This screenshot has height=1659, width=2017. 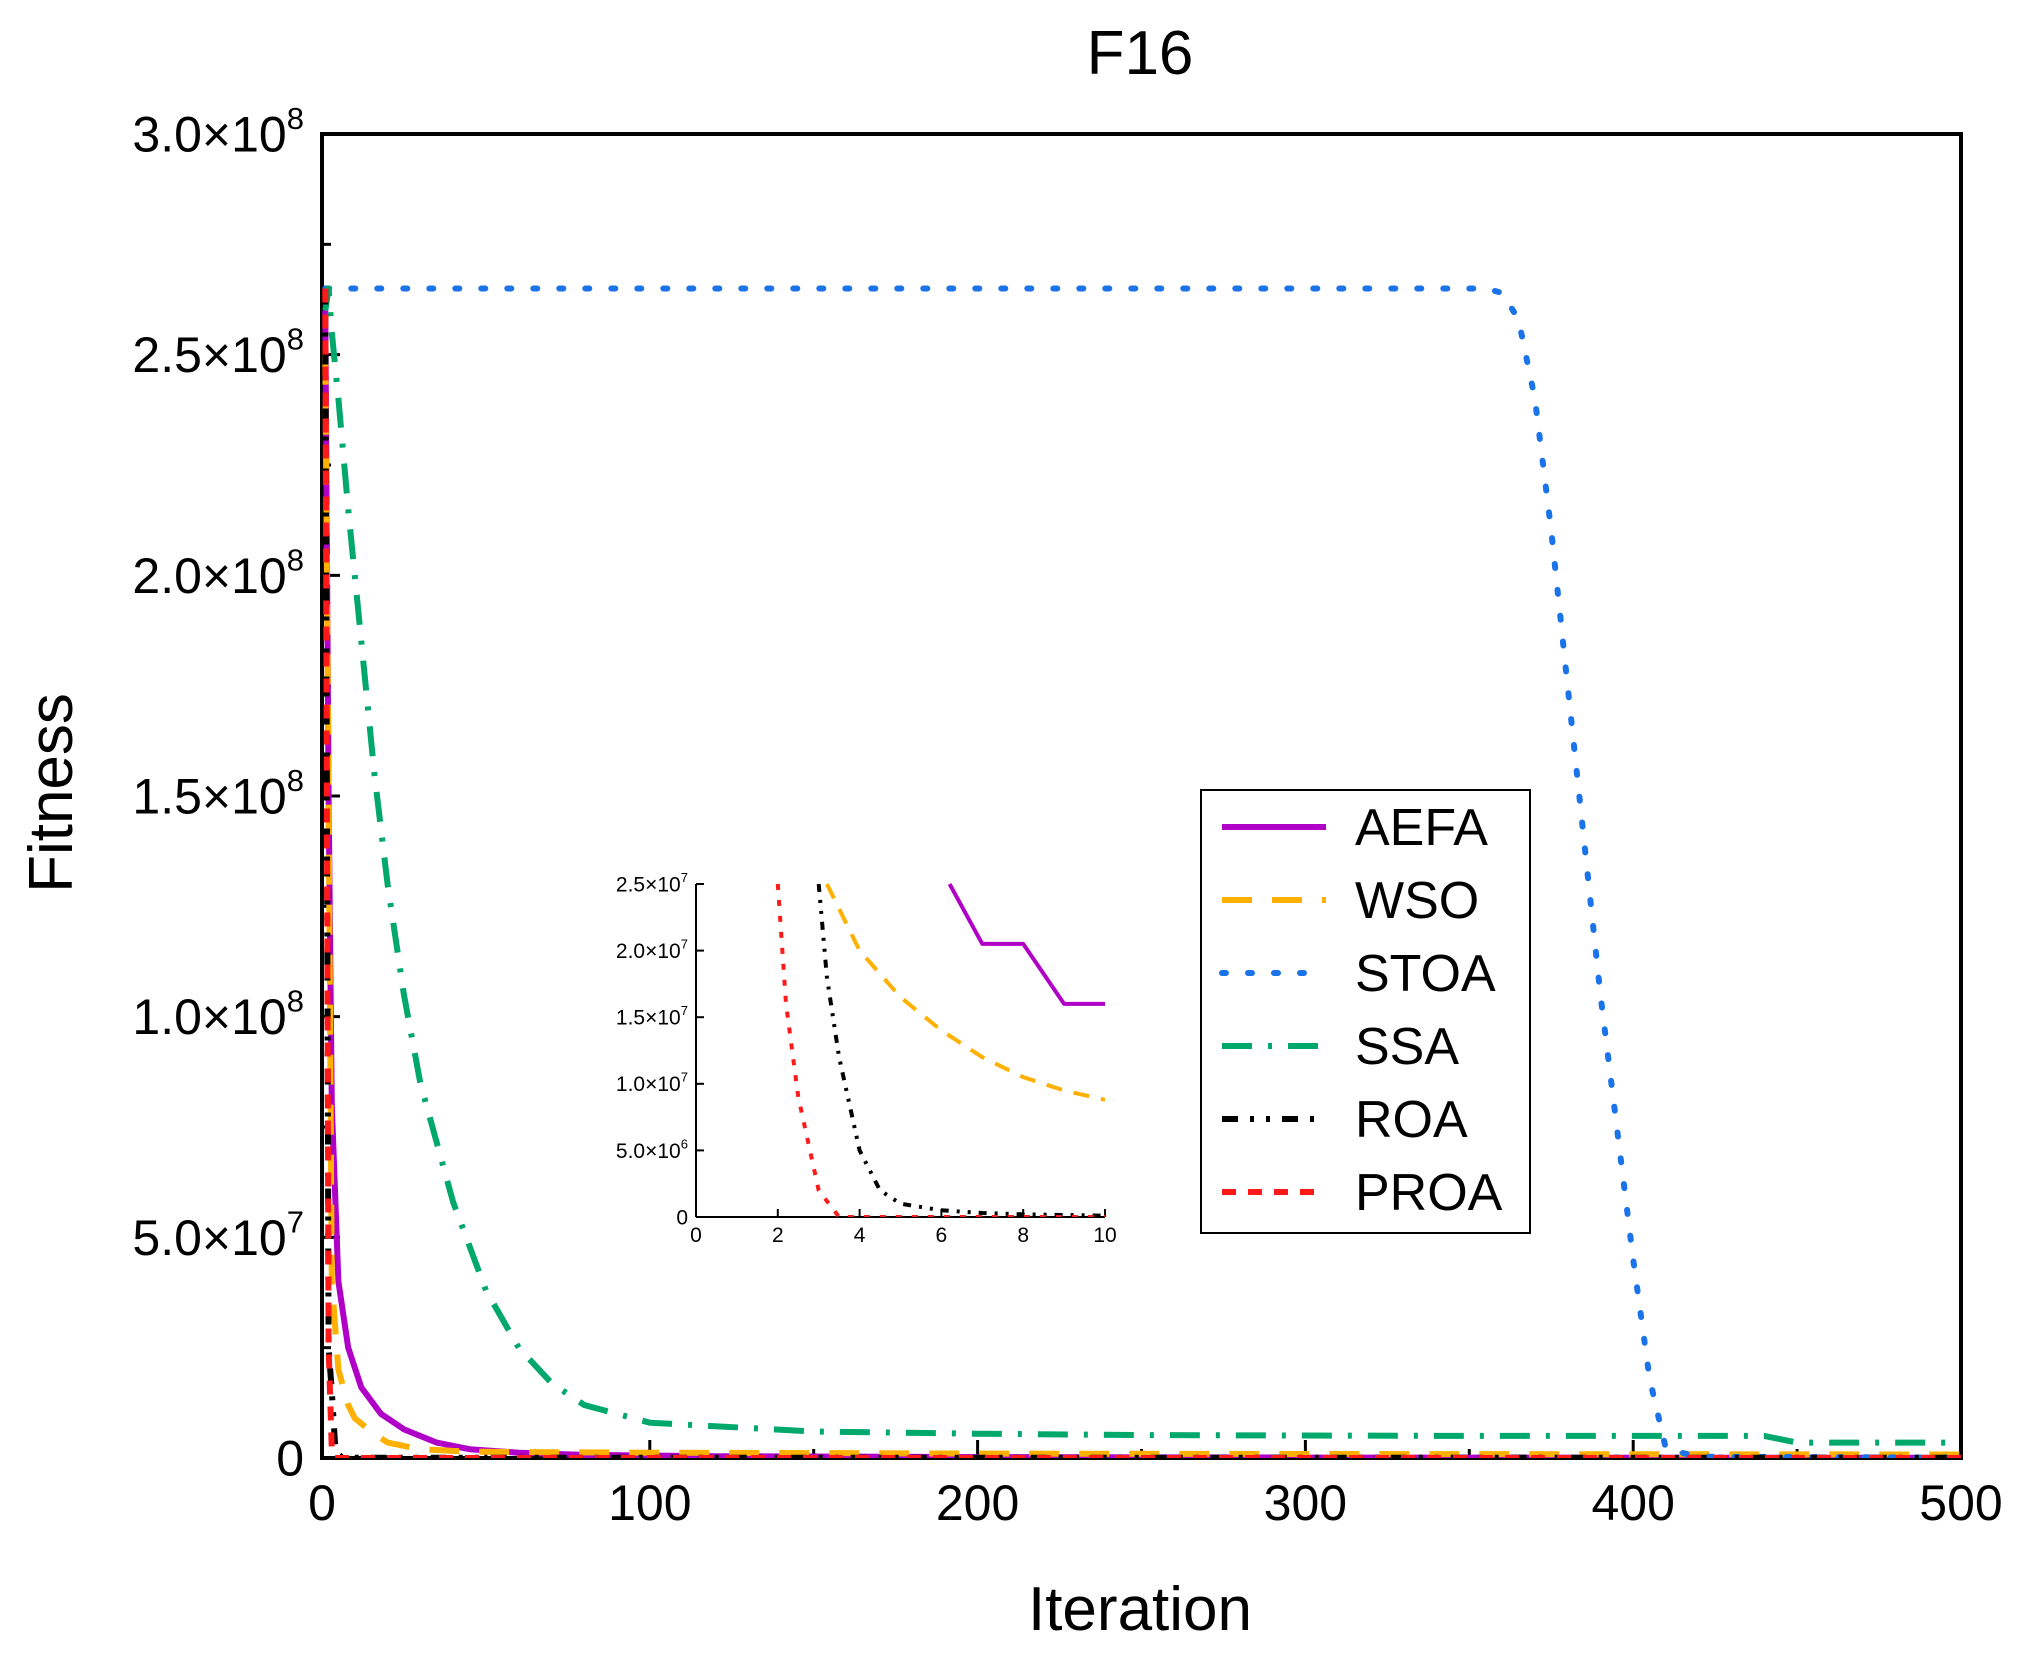 I want to click on inset-series-wso, so click(x=965, y=992).